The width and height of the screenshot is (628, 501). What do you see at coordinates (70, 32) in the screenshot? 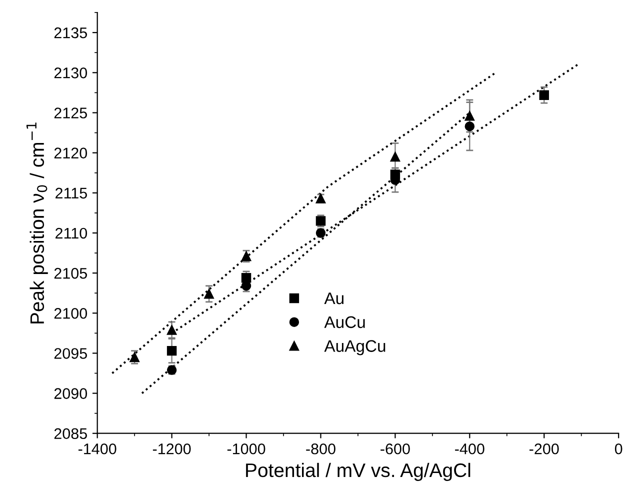
I see `y-tick-label: 2135` at bounding box center [70, 32].